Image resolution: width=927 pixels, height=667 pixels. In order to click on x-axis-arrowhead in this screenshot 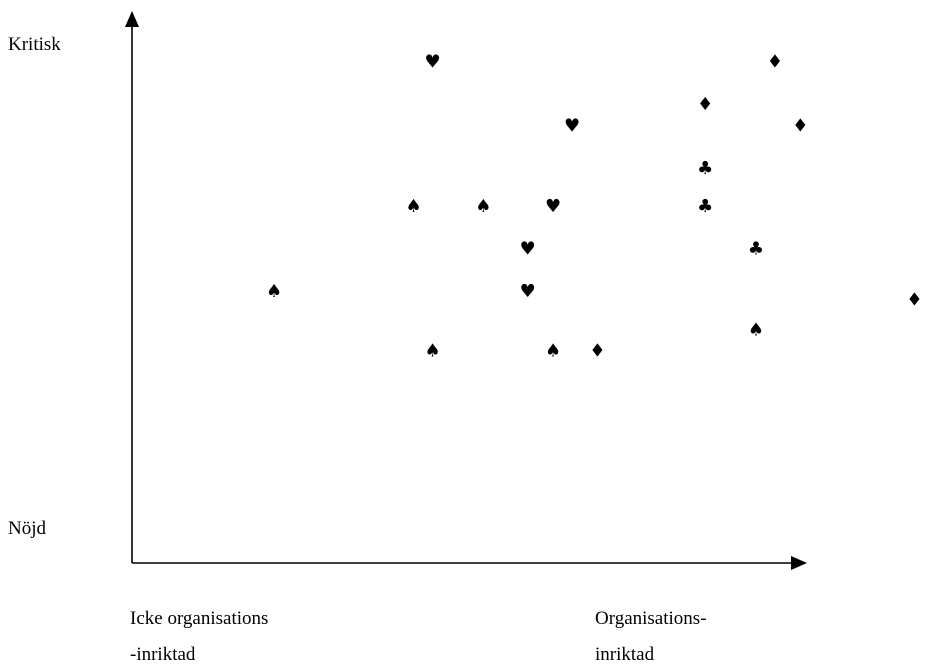, I will do `click(799, 563)`.